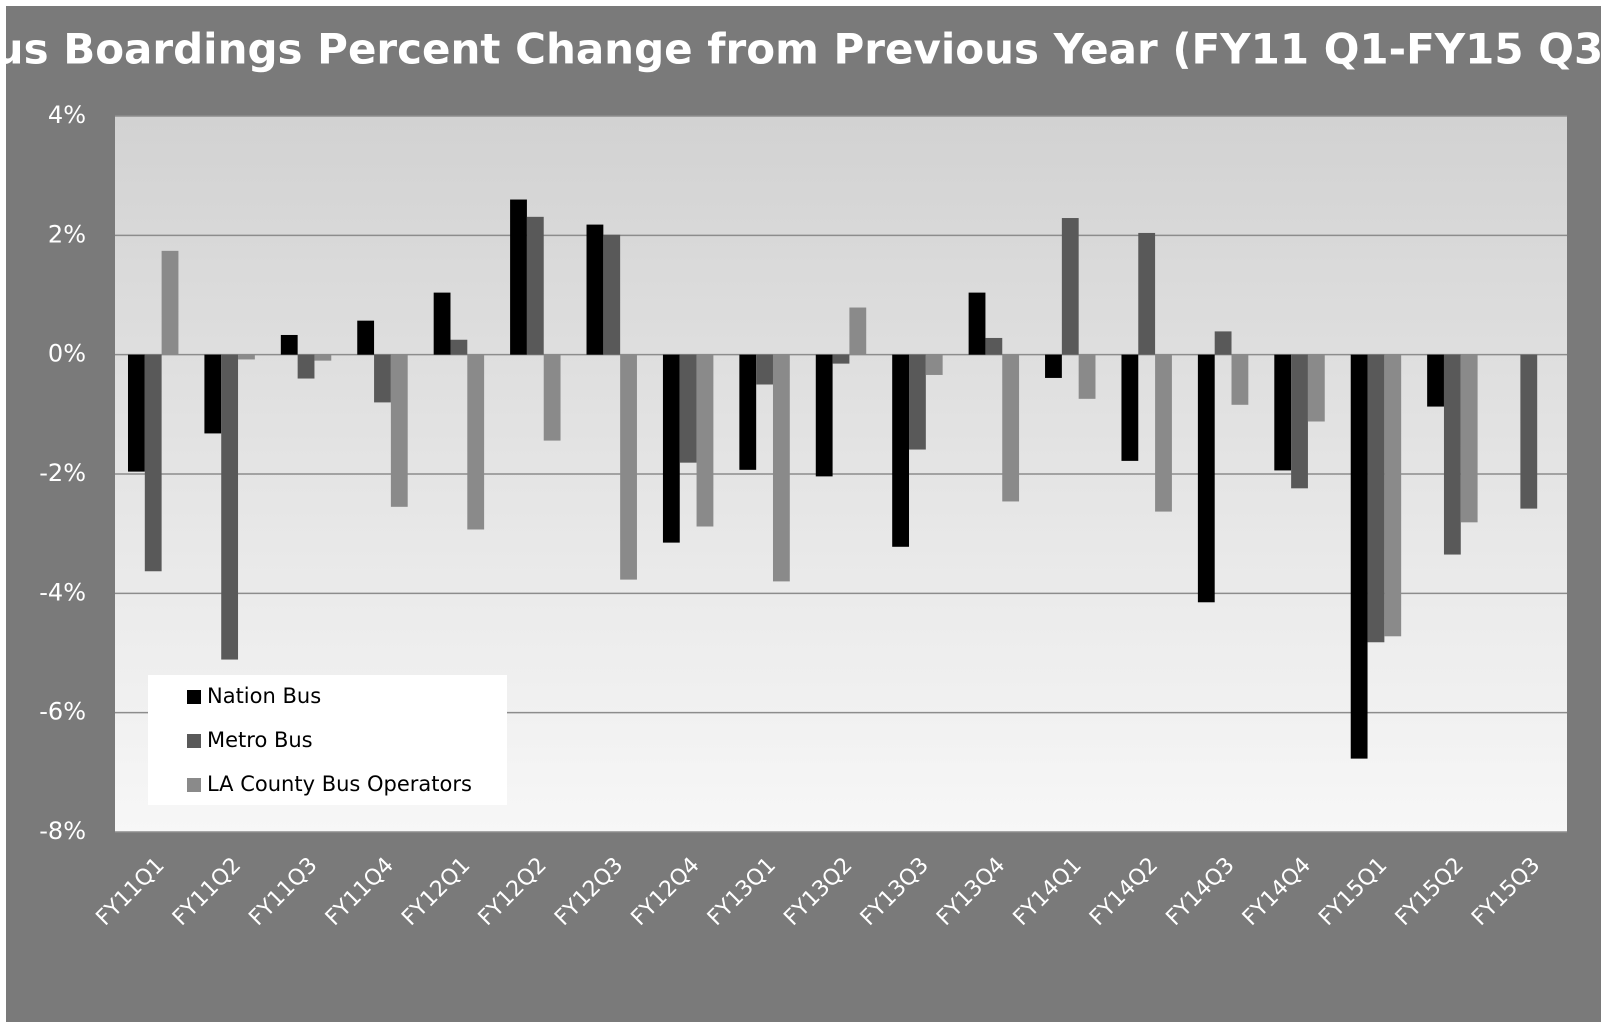  What do you see at coordinates (67, 234) in the screenshot?
I see `y-tick-label: 2%` at bounding box center [67, 234].